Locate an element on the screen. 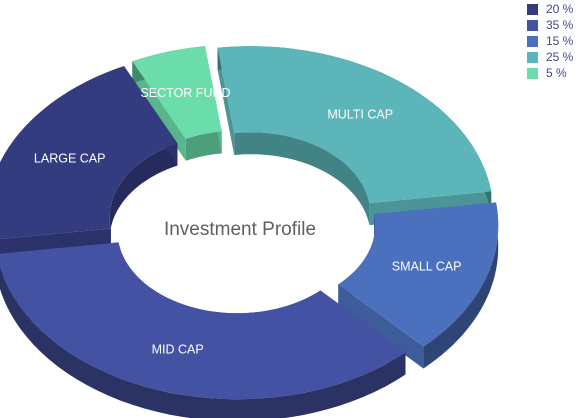  slice-outer-side is located at coordinates (461, 285).